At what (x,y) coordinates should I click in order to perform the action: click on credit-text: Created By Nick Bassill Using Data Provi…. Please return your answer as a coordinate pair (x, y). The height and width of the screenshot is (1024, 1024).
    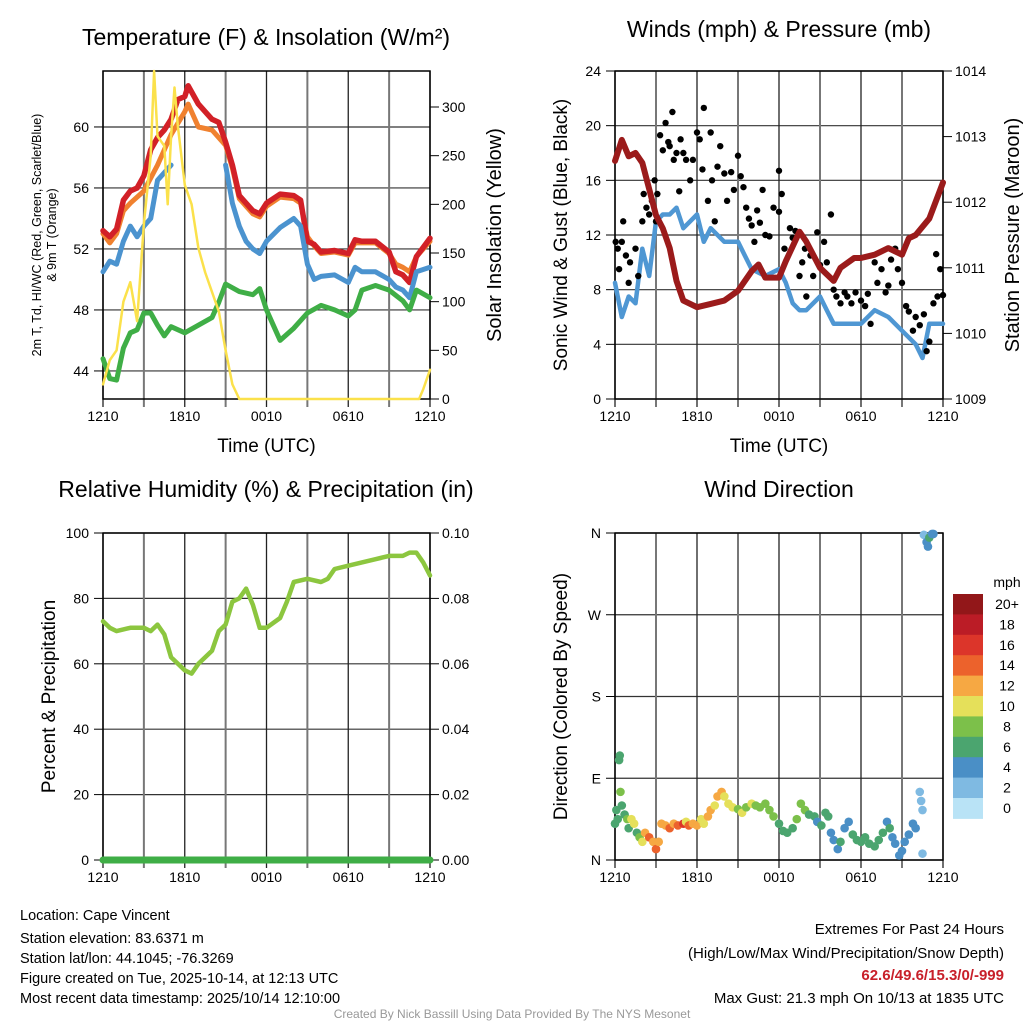
    Looking at the image, I should click on (512, 1014).